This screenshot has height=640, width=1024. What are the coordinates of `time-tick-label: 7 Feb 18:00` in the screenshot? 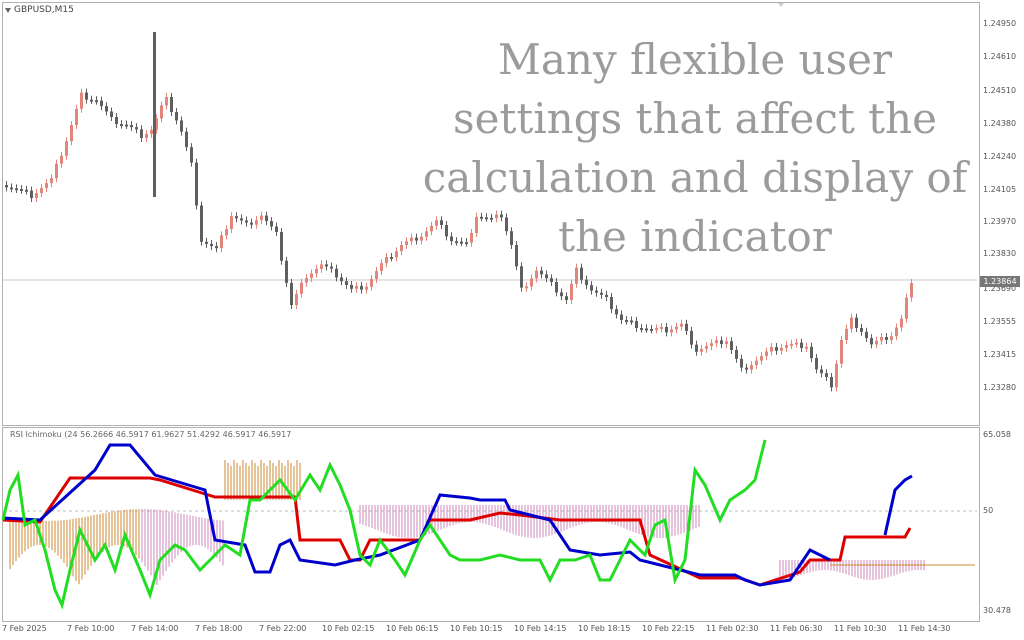 It's located at (219, 628).